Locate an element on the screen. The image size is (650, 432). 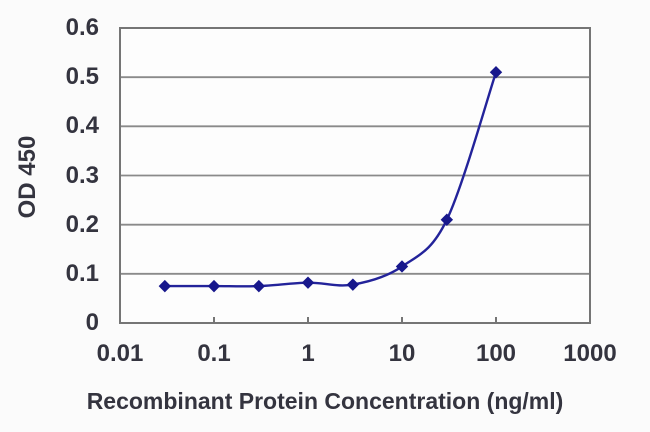
x-tick-label: 10 is located at coordinates (402, 353).